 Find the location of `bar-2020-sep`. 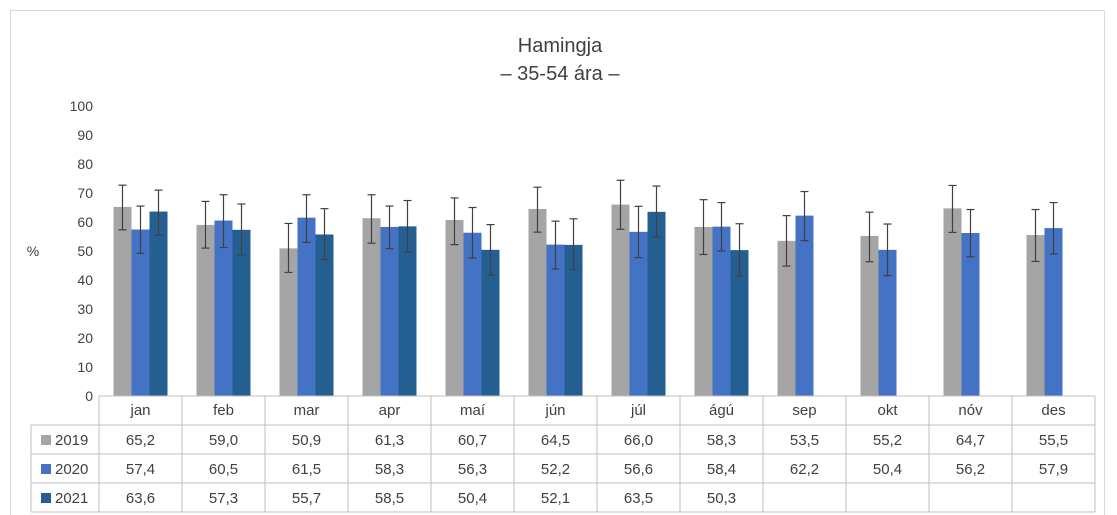

bar-2020-sep is located at coordinates (804, 305).